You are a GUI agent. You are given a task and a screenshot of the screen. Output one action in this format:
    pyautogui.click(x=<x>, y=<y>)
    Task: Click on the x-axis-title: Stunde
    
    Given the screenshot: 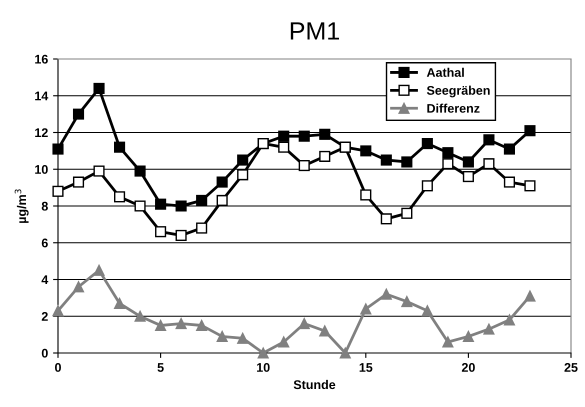 What is the action you would take?
    pyautogui.click(x=315, y=385)
    